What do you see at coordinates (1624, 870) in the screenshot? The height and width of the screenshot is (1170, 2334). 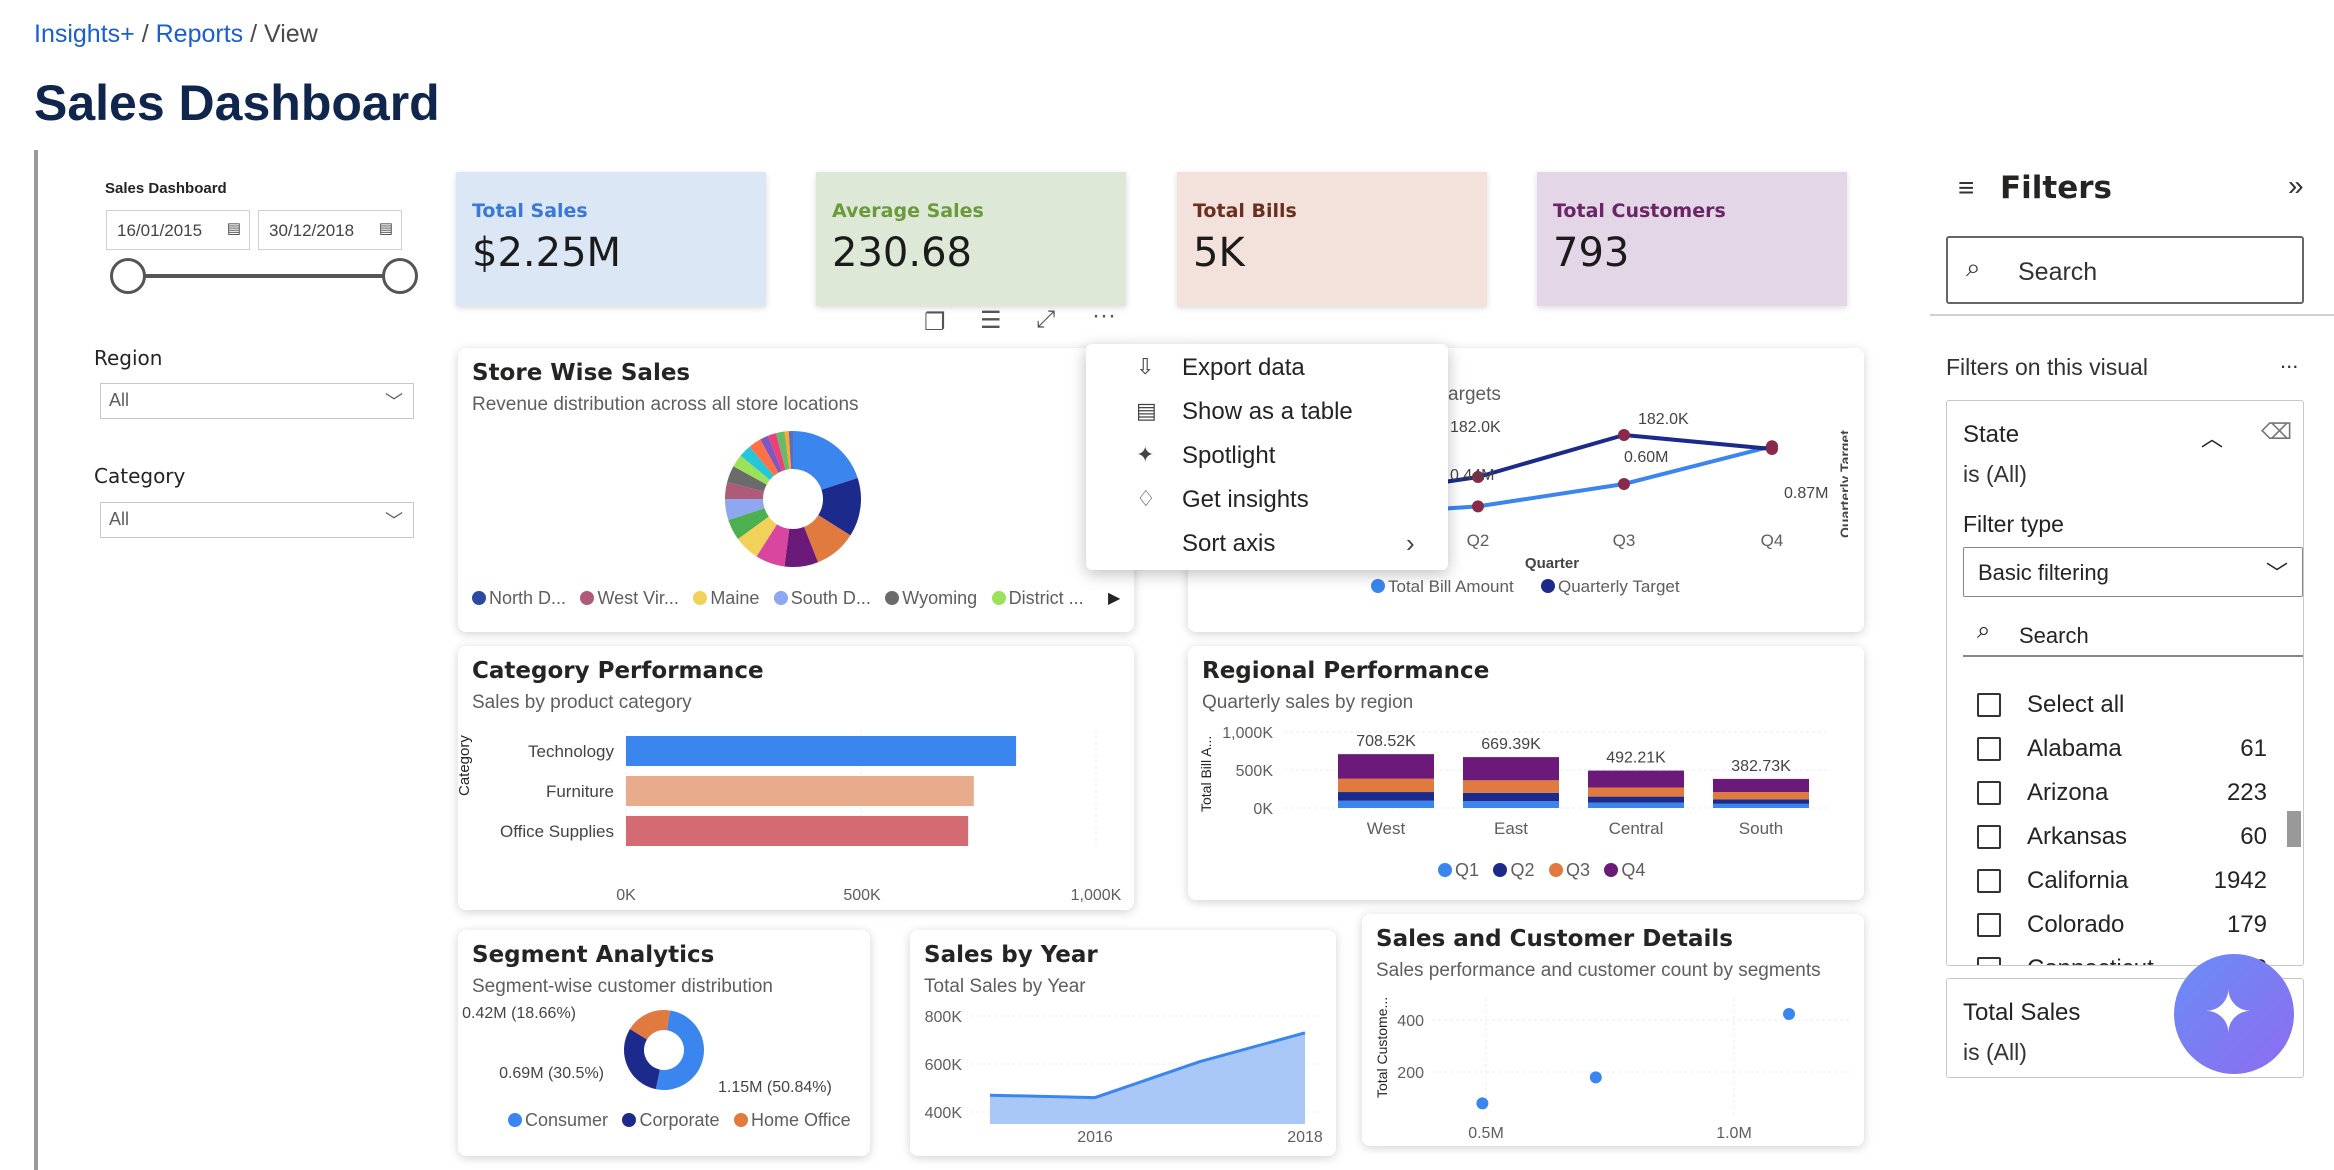 I see `legend-item: Q4` at bounding box center [1624, 870].